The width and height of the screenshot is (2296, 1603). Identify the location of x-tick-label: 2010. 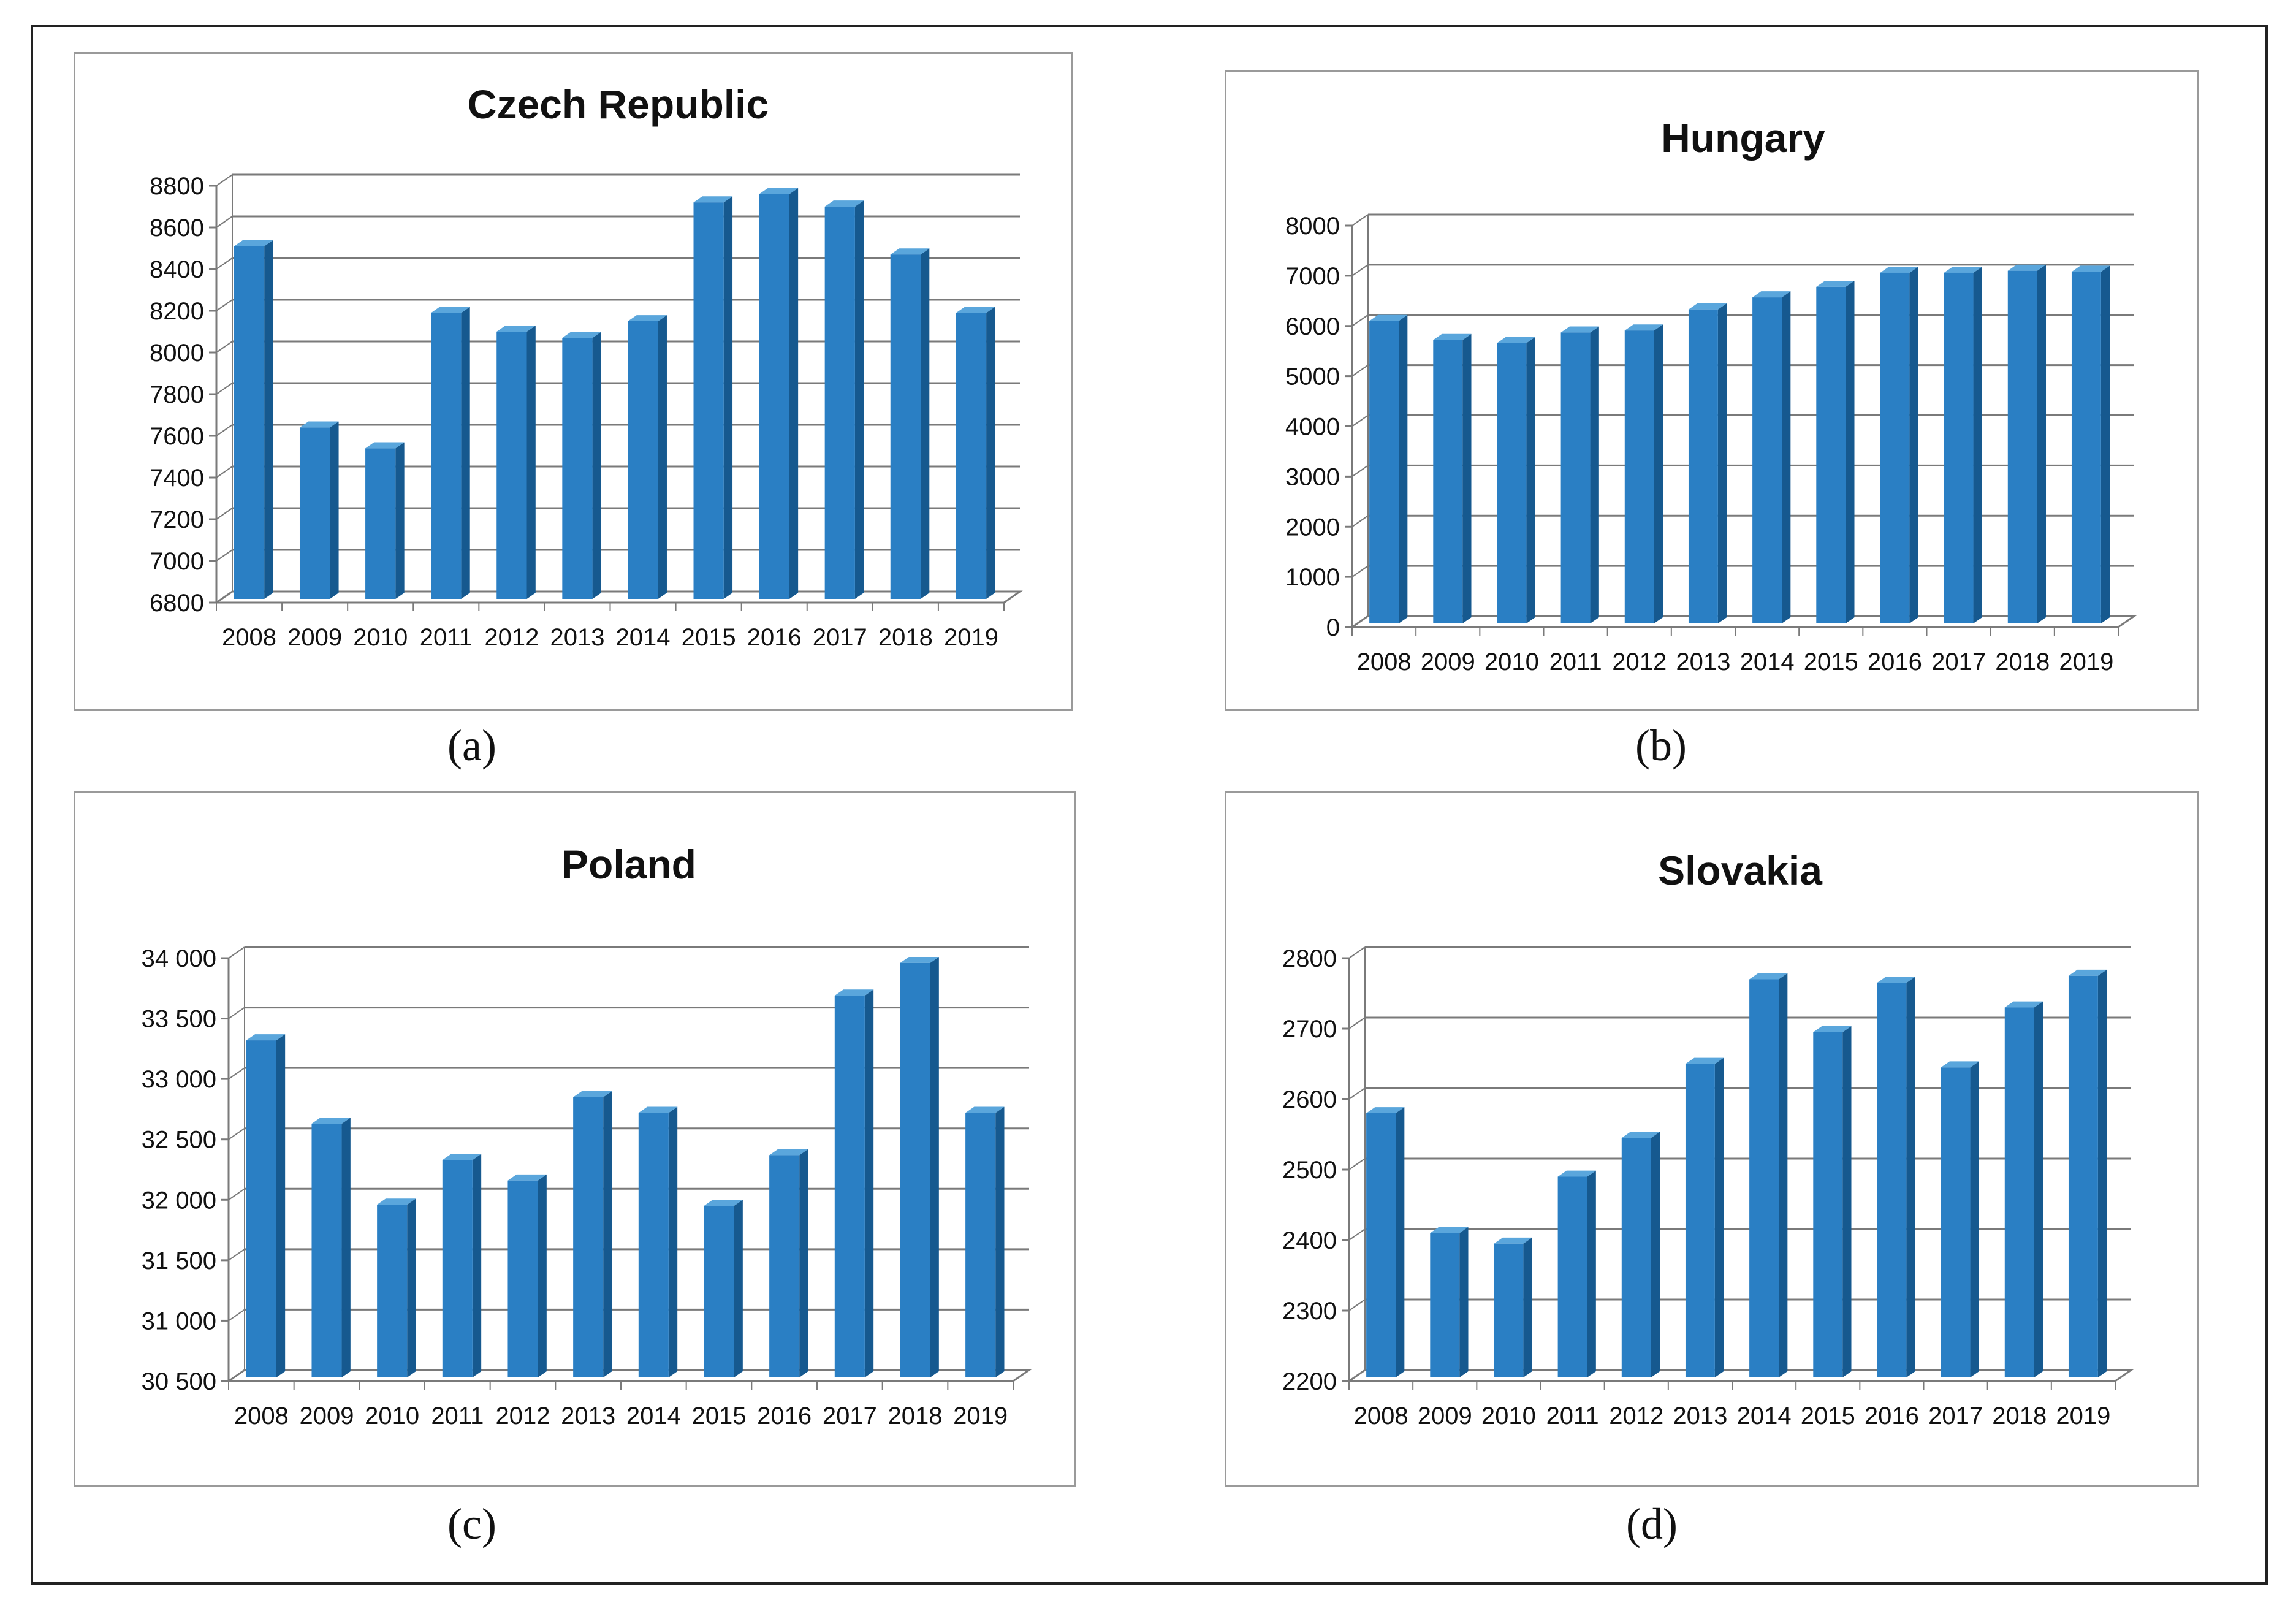
(1508, 1416).